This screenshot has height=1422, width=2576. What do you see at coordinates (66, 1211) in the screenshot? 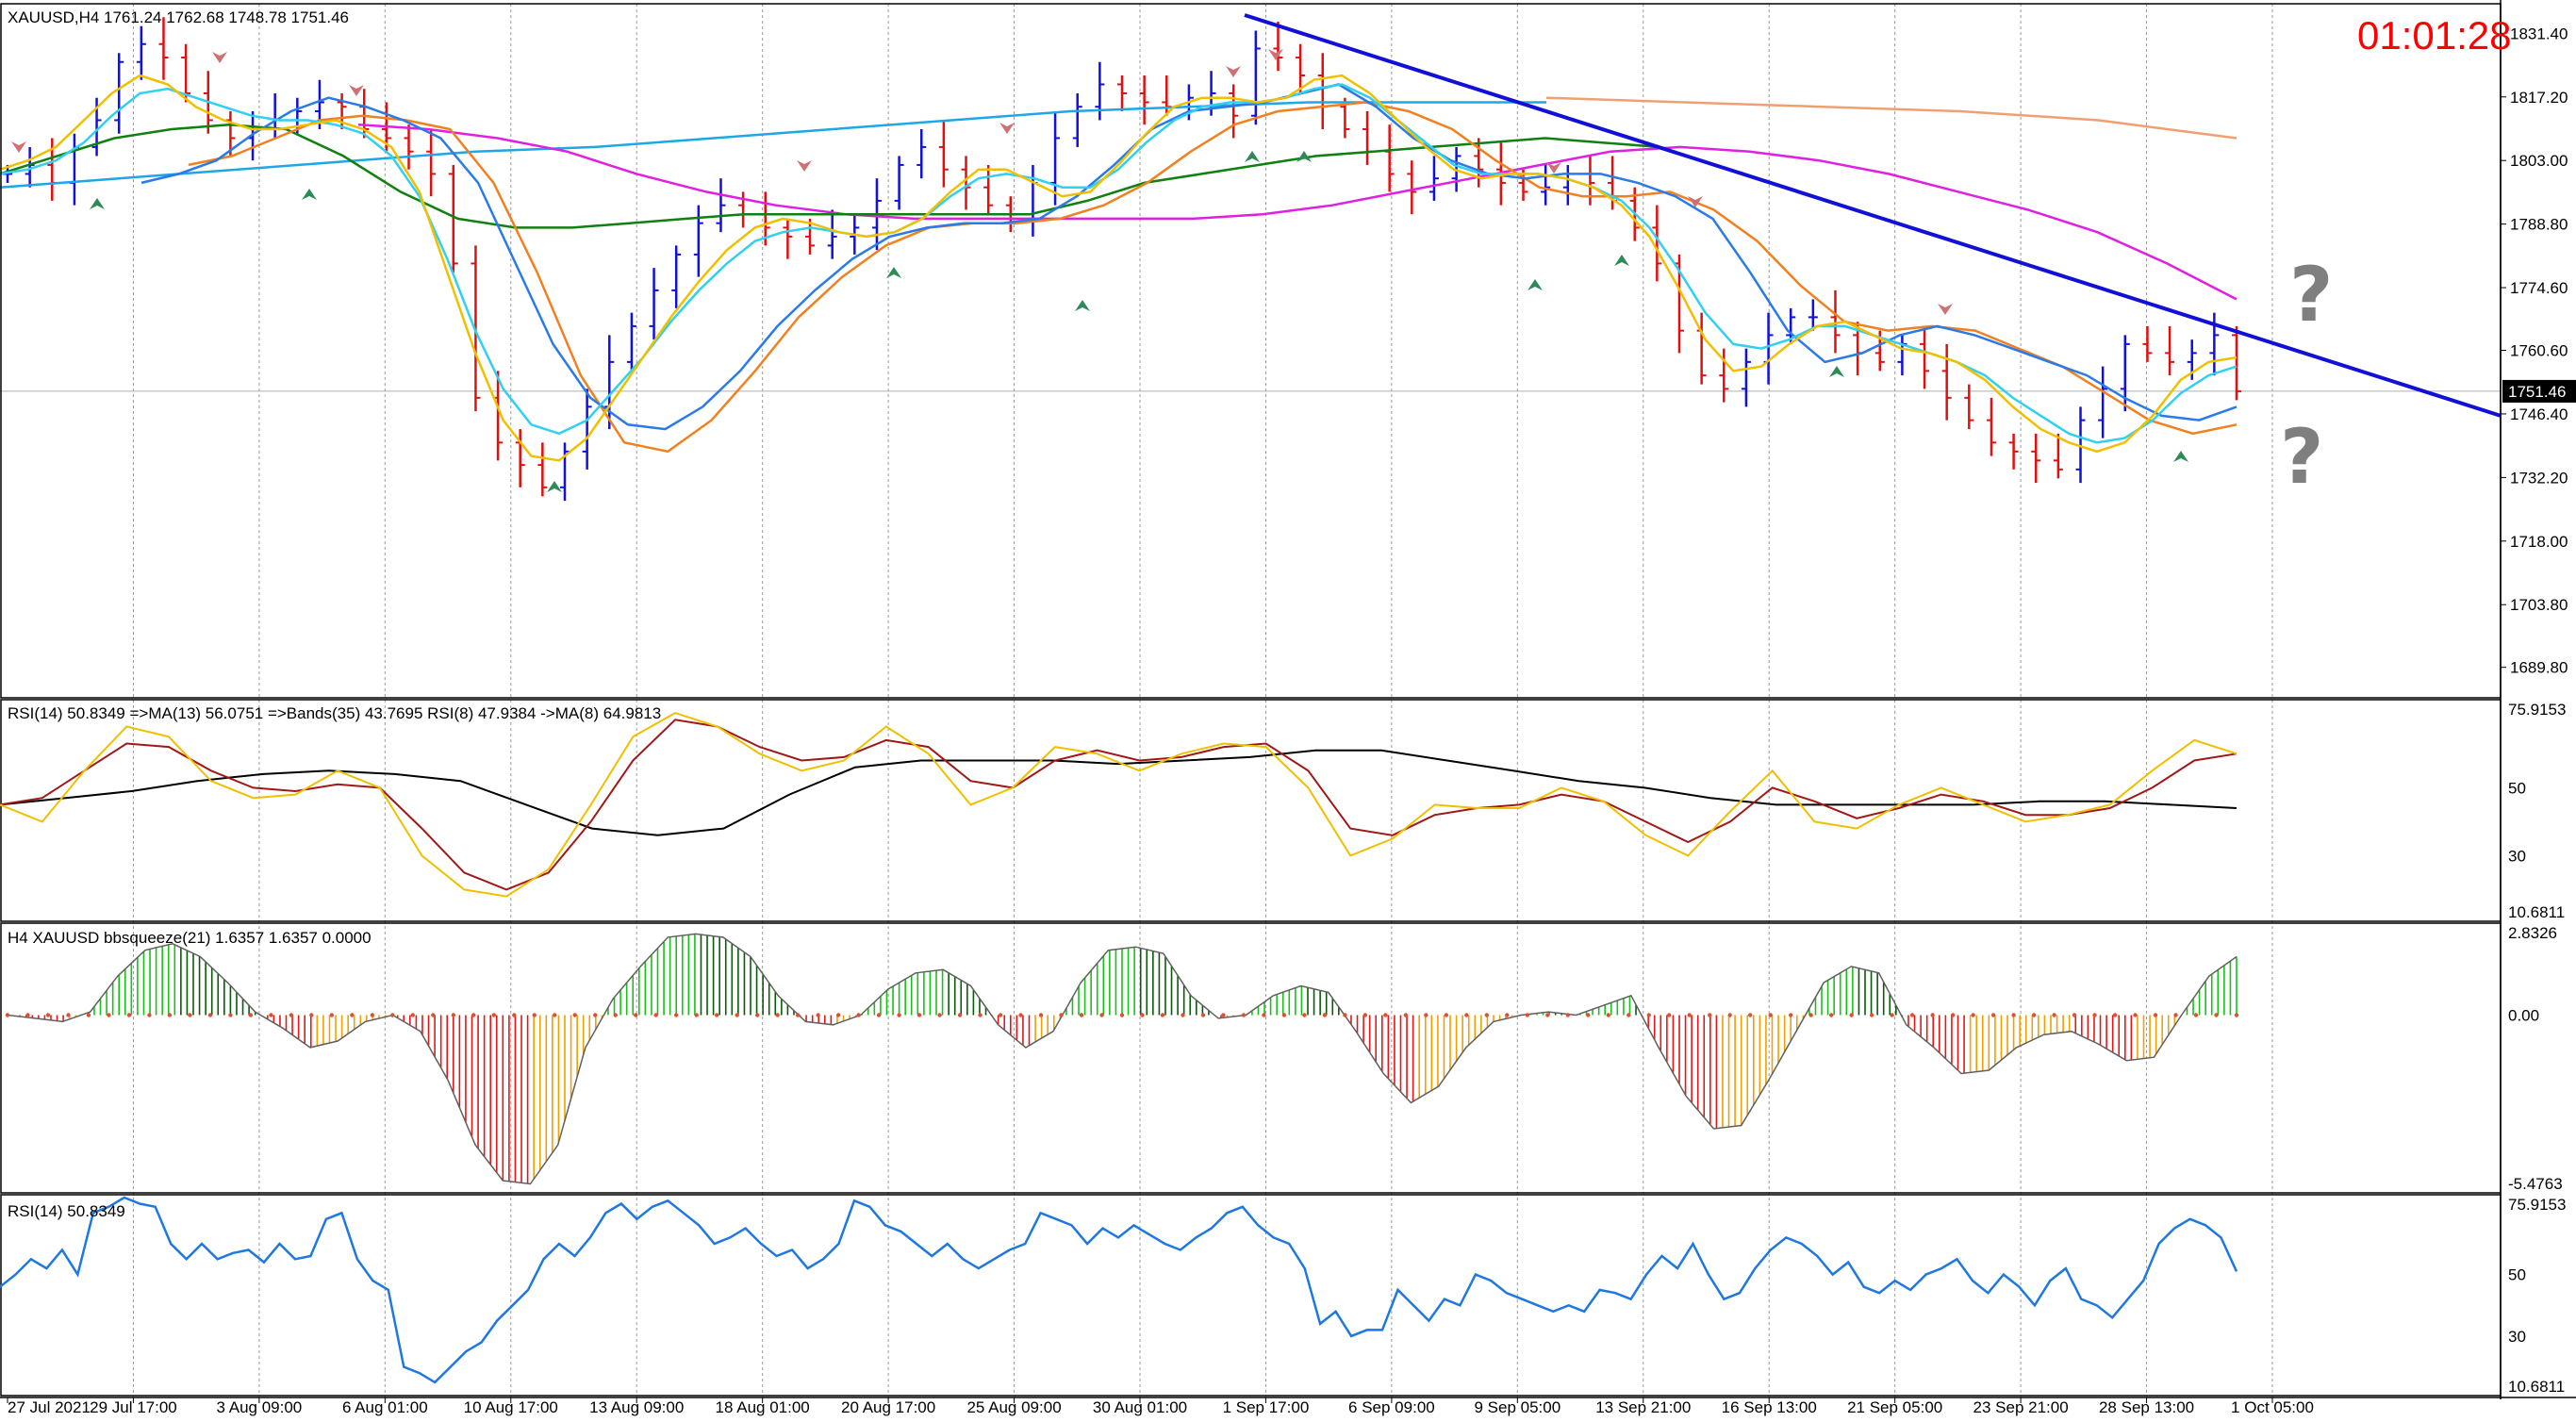
I see `rsi2-panel-header: RSI(14) 50.8349` at bounding box center [66, 1211].